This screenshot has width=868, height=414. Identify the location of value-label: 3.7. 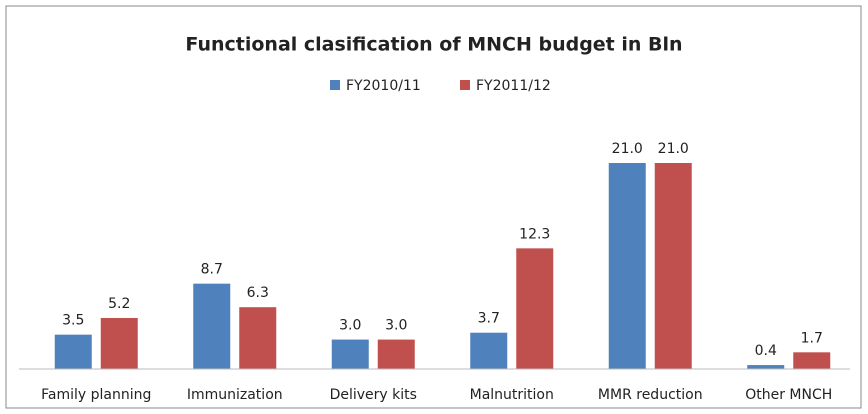
(489, 319).